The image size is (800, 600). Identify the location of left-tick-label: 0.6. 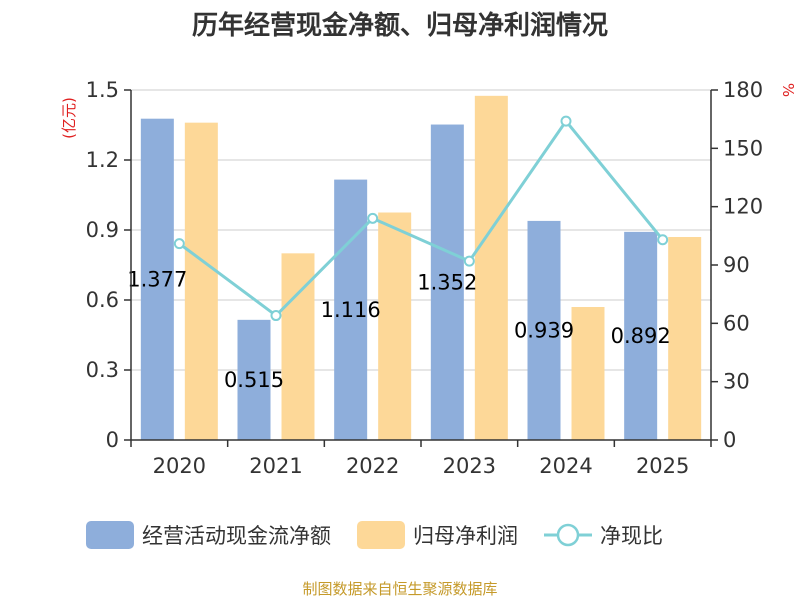
(102, 300).